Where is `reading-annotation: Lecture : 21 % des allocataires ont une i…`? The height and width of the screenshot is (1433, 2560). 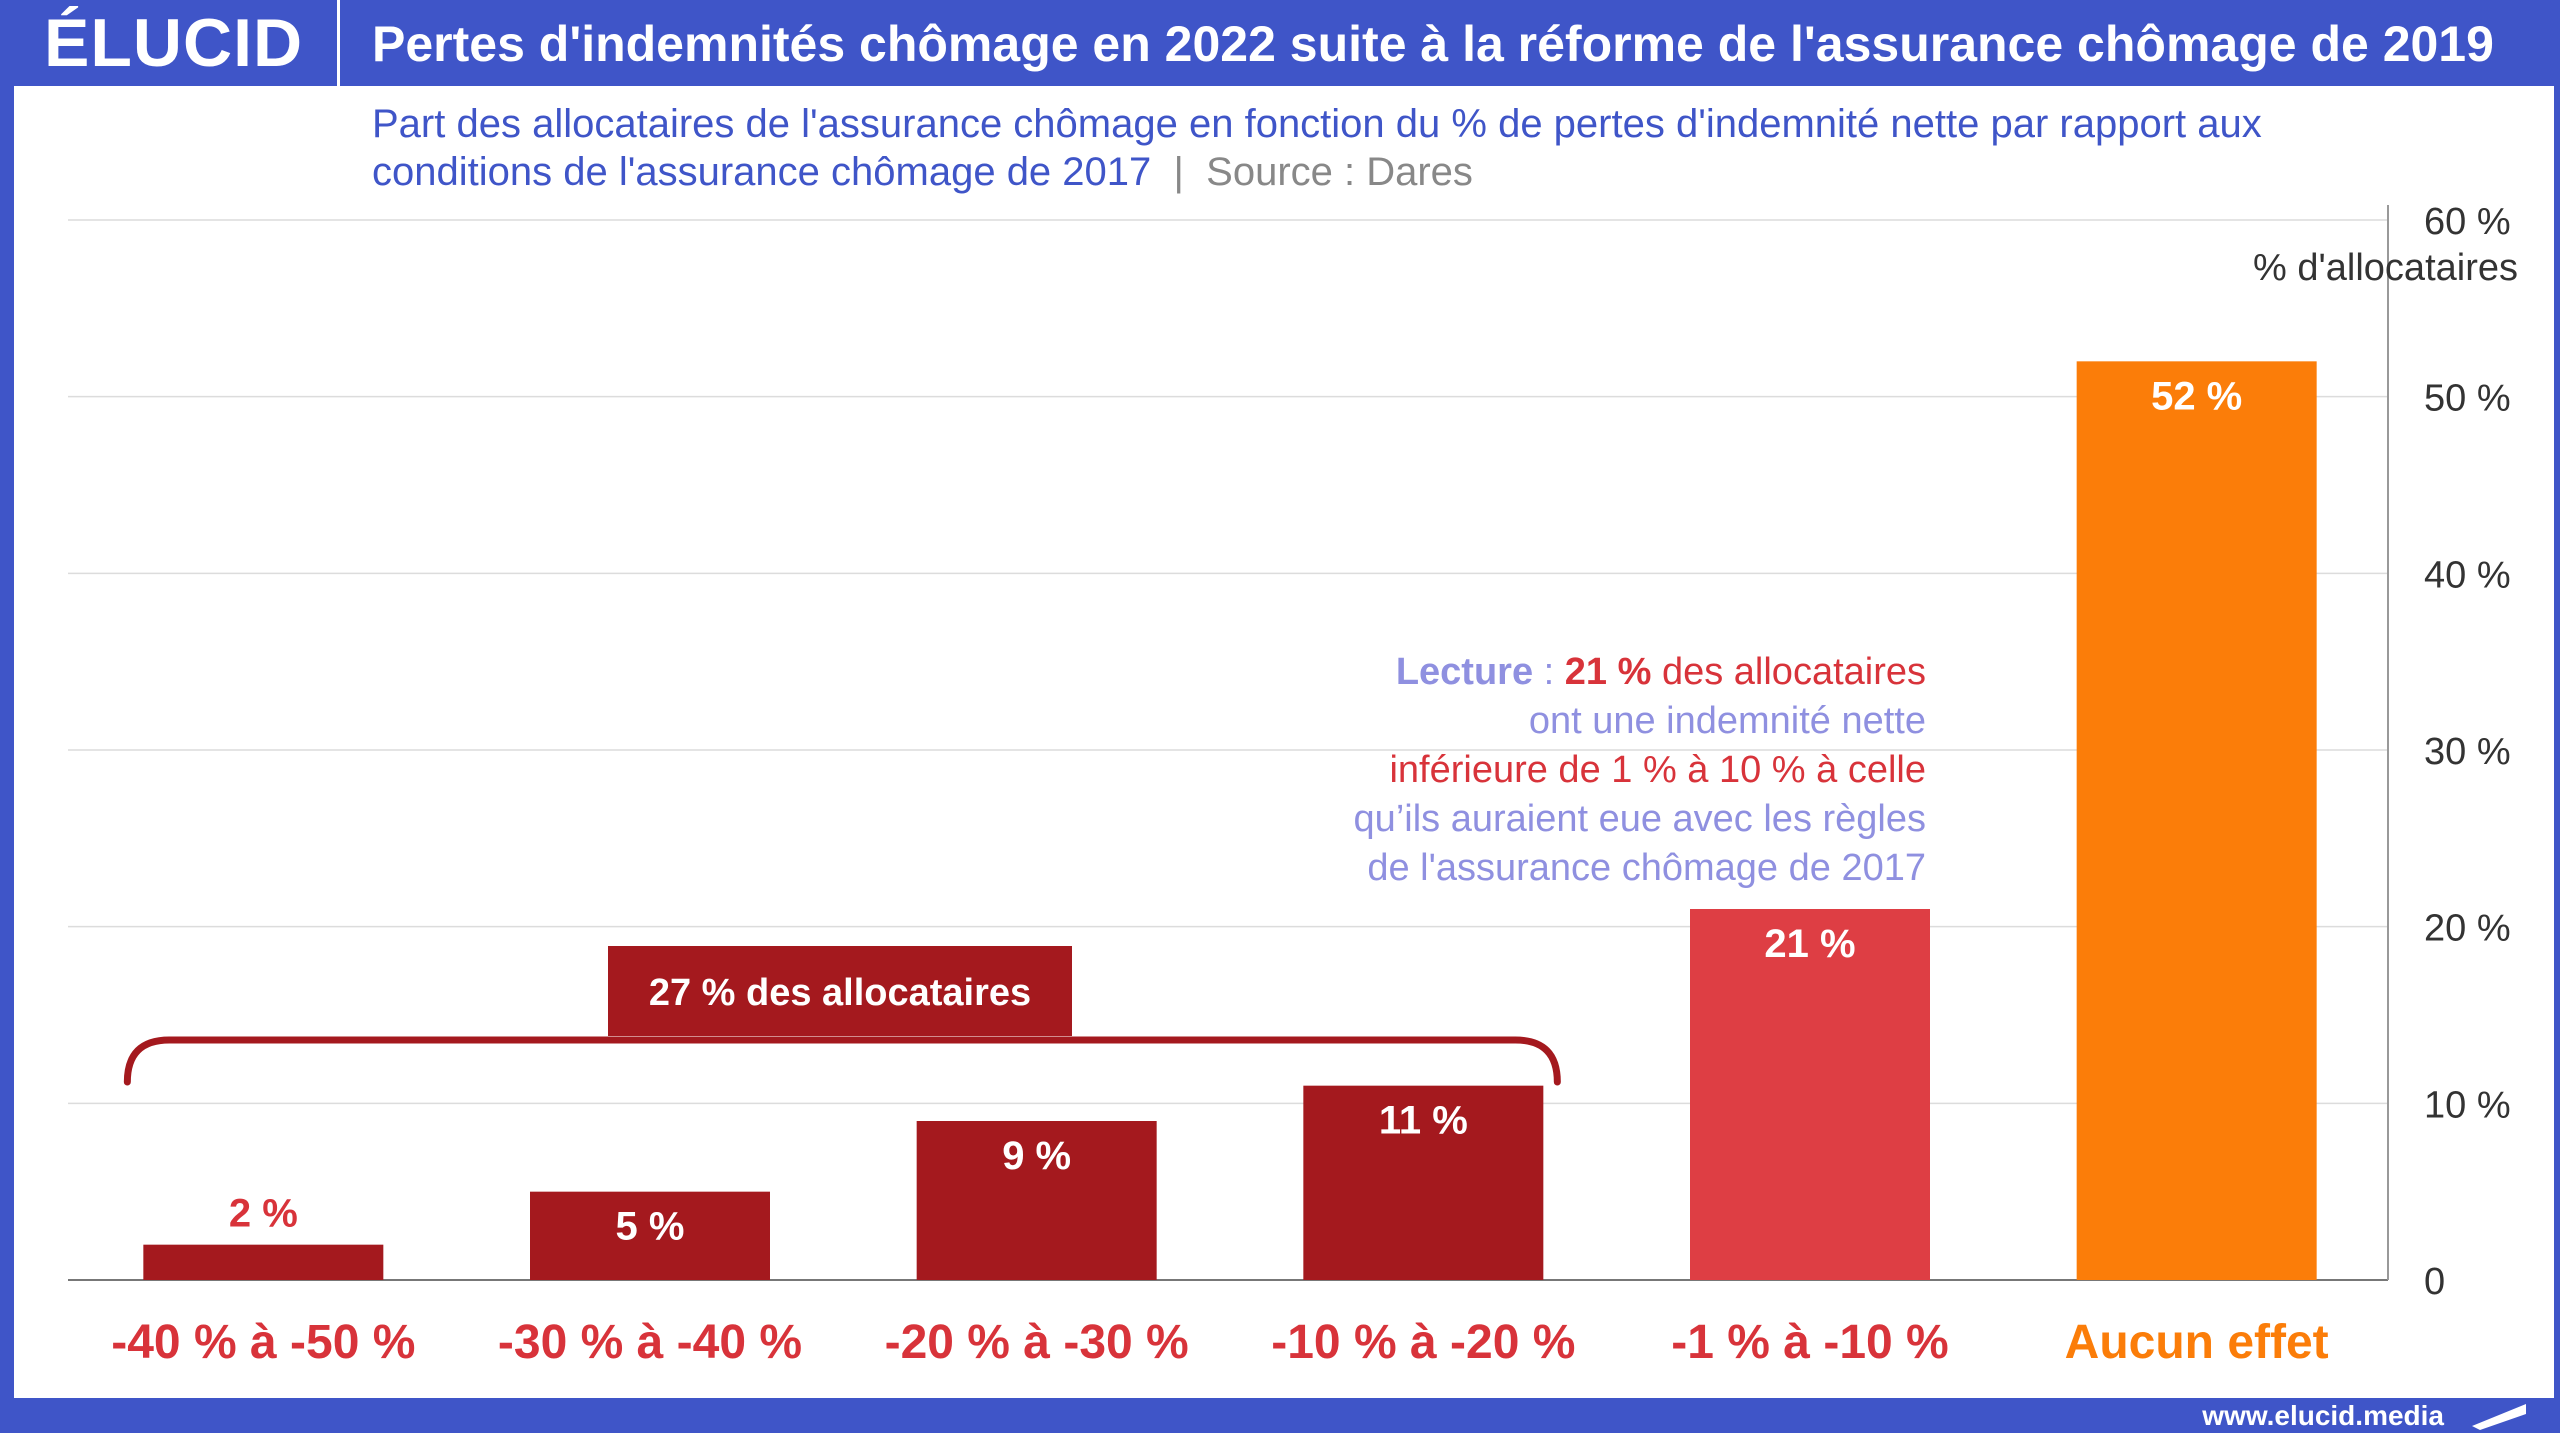
reading-annotation: Lecture : 21 % des allocataires ont une i… is located at coordinates (1640, 770).